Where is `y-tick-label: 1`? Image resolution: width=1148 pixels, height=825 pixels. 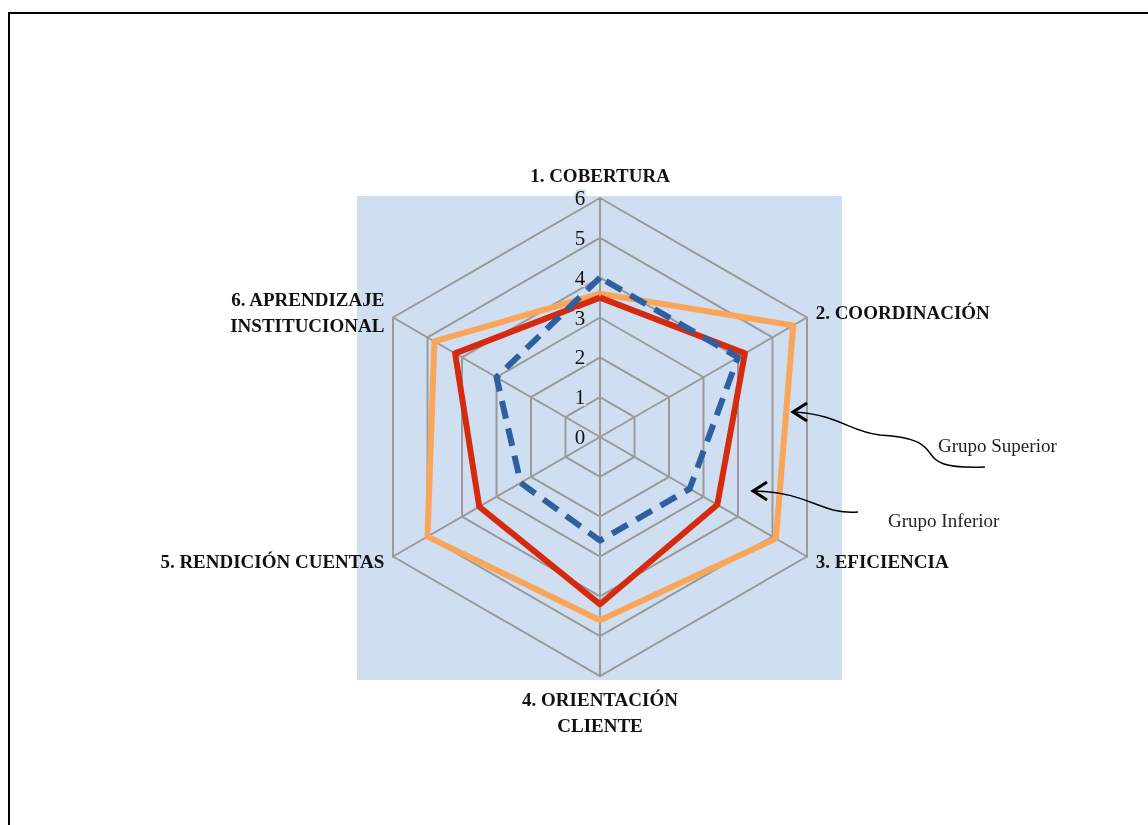
y-tick-label: 1 is located at coordinates (580, 397).